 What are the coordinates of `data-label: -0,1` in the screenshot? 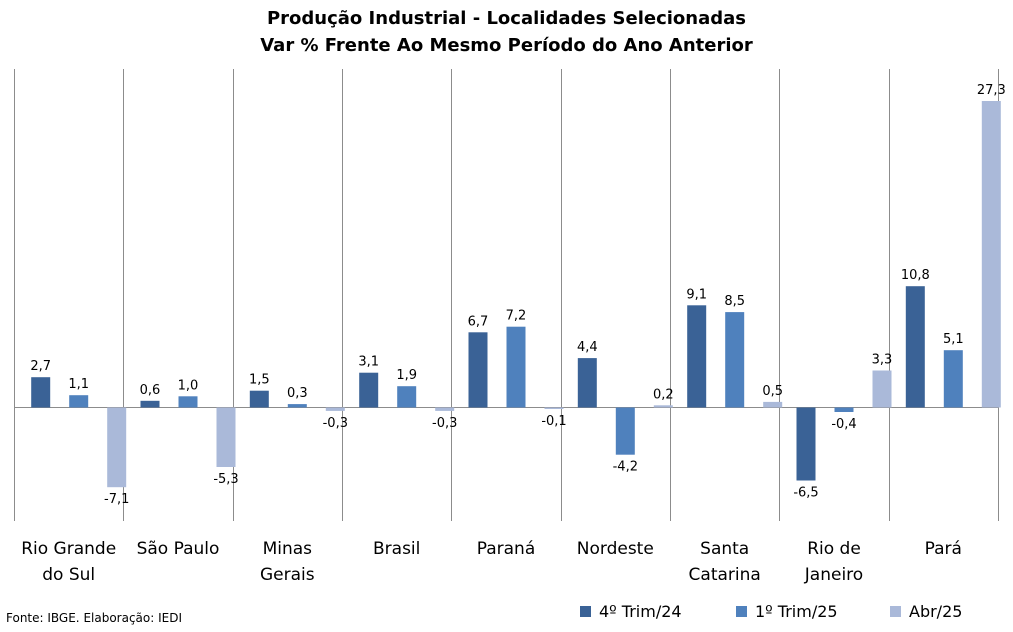 It's located at (553, 421).